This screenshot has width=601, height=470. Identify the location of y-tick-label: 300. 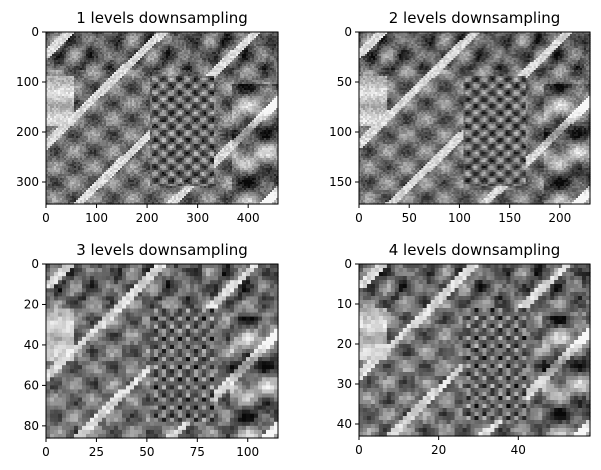
(27, 182).